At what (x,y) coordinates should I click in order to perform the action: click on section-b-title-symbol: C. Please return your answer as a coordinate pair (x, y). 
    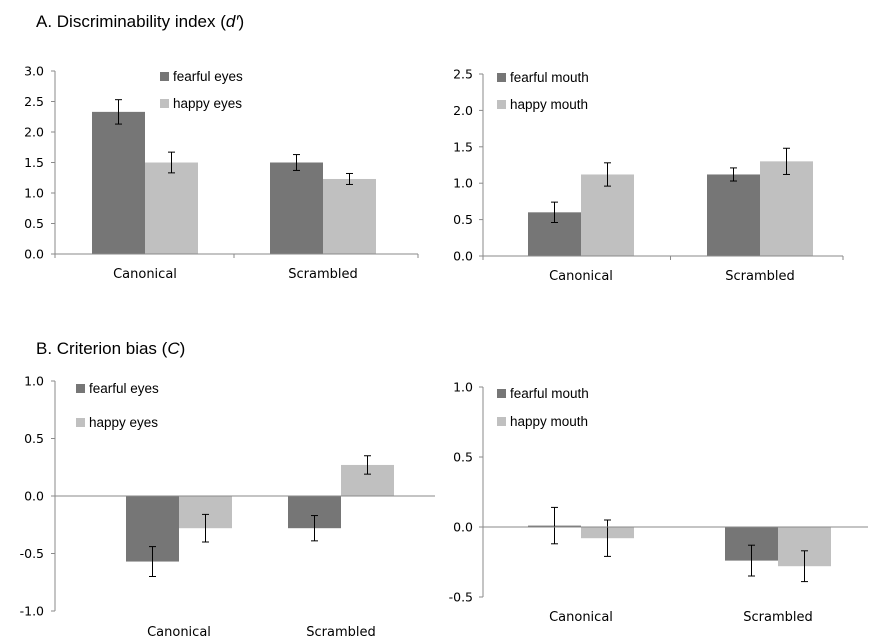
    Looking at the image, I should click on (173, 348).